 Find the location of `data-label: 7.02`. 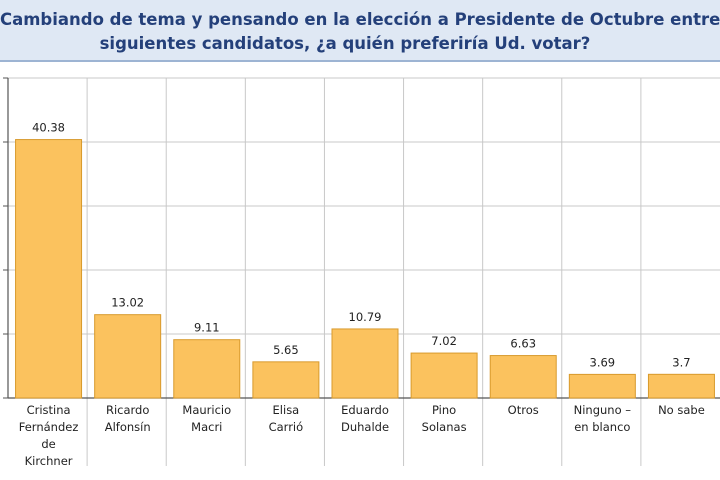

data-label: 7.02 is located at coordinates (444, 341).